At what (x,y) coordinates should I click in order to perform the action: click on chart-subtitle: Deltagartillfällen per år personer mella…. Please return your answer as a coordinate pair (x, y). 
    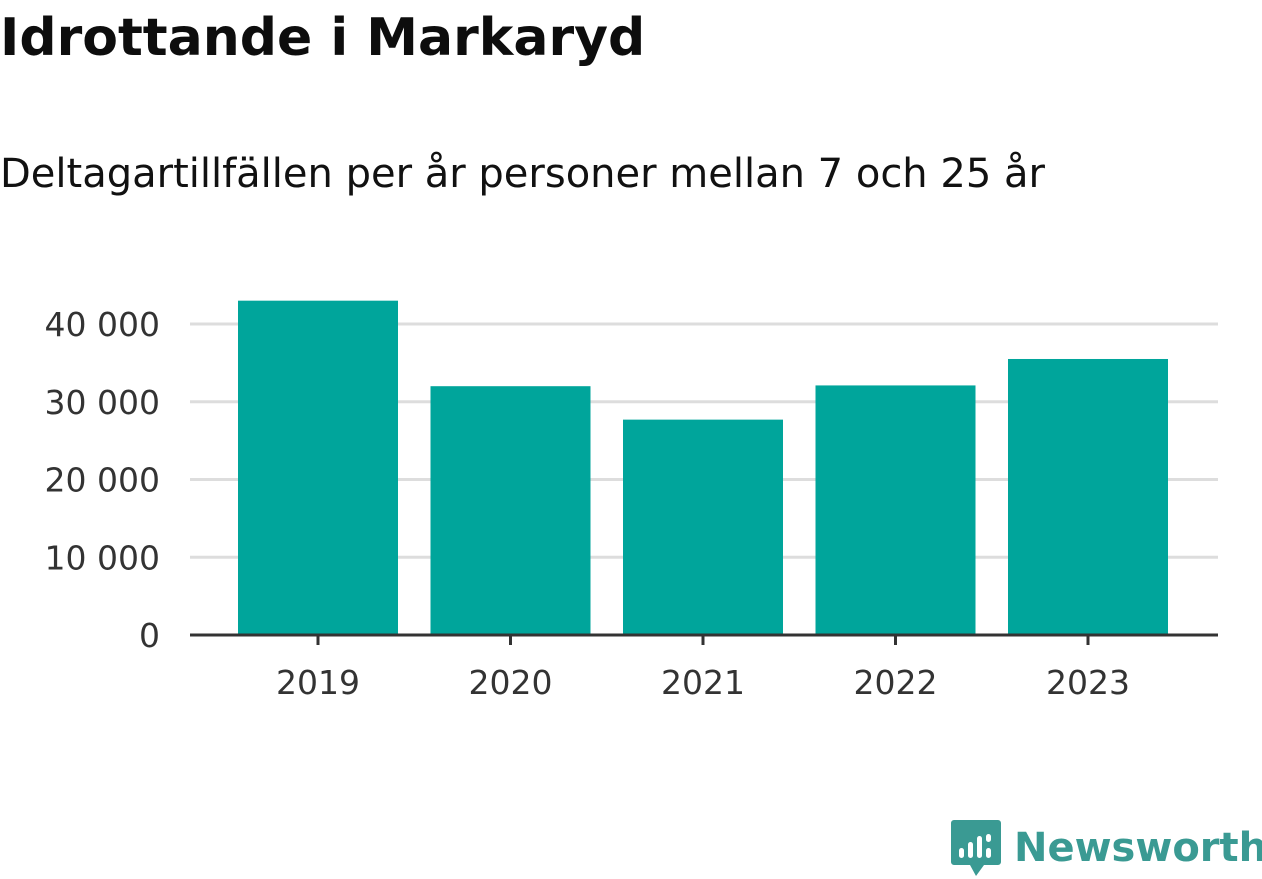
    Looking at the image, I should click on (522, 174).